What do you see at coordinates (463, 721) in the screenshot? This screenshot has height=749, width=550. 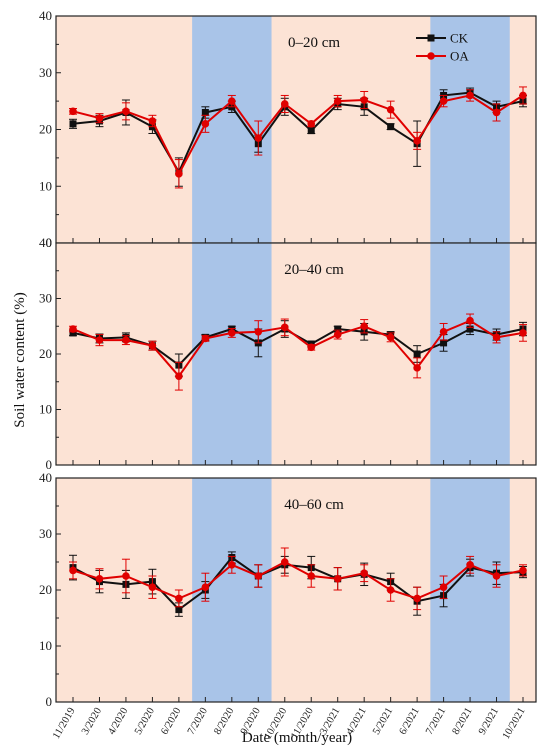 I see `x-tick-label: 8/2021` at bounding box center [463, 721].